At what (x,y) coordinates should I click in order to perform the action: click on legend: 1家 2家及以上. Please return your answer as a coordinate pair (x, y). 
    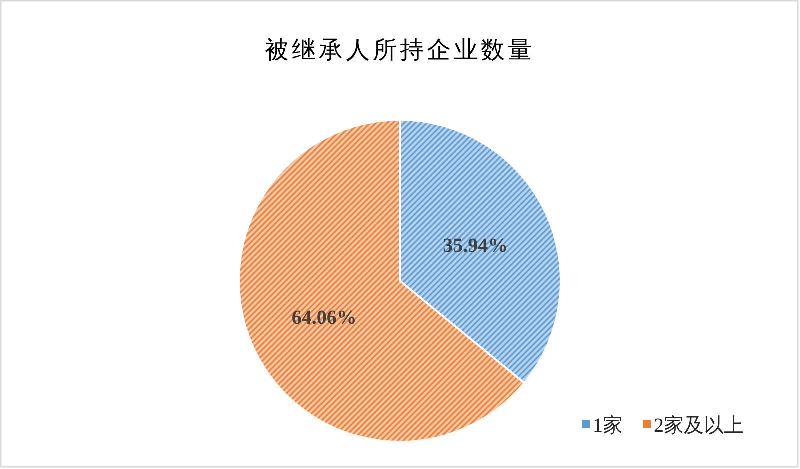
    Looking at the image, I should click on (663, 426).